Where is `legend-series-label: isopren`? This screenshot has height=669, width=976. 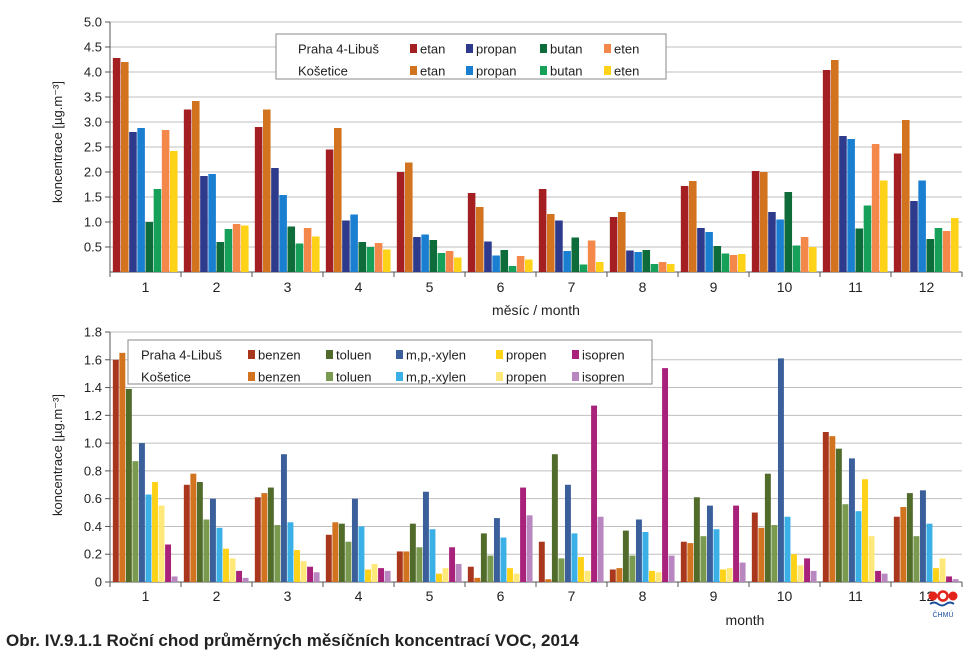
legend-series-label: isopren is located at coordinates (603, 355).